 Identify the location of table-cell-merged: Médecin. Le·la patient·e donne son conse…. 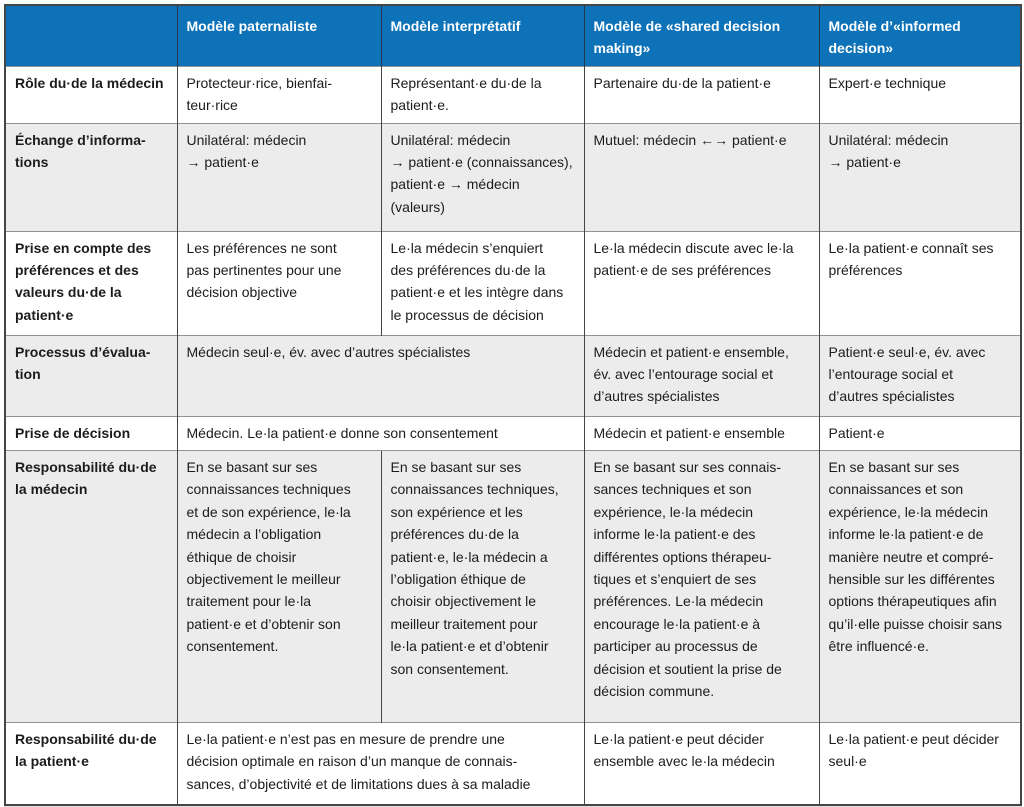
(380, 433).